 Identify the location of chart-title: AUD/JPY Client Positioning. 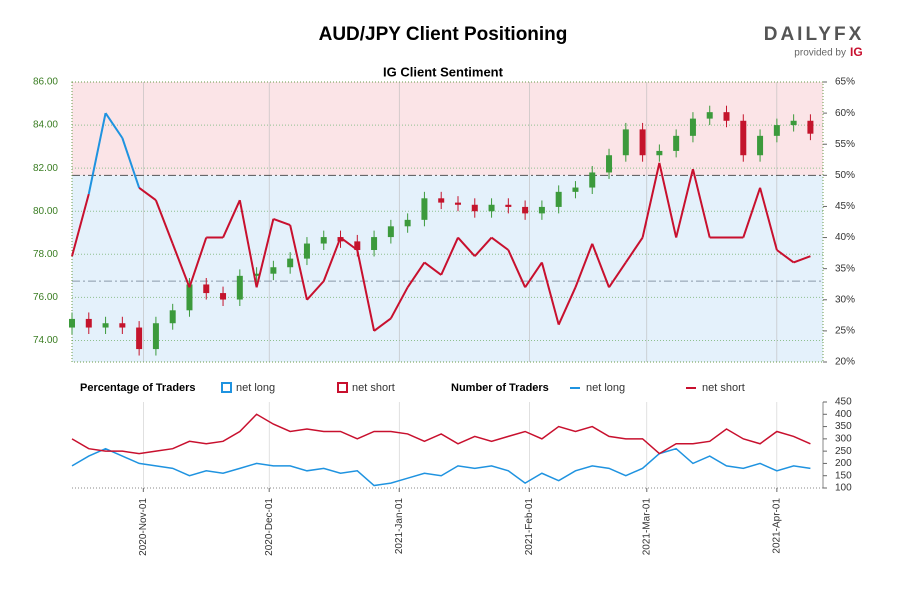
(443, 34).